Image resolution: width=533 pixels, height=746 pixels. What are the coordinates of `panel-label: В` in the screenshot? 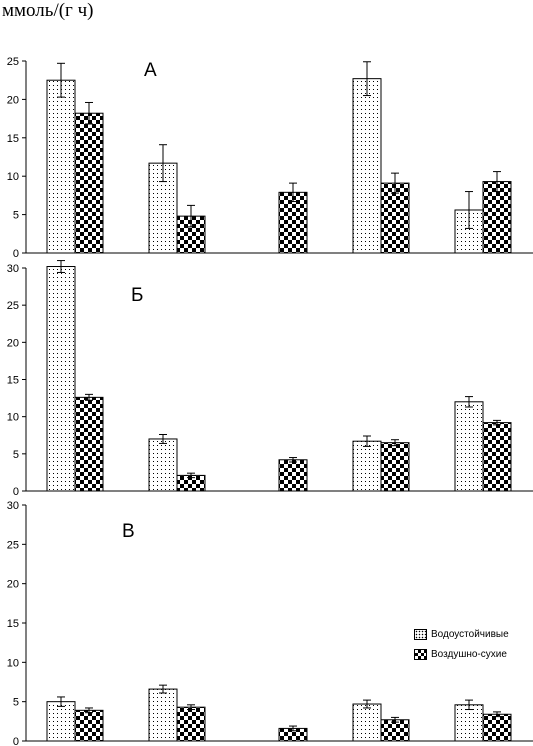 It's located at (128, 531).